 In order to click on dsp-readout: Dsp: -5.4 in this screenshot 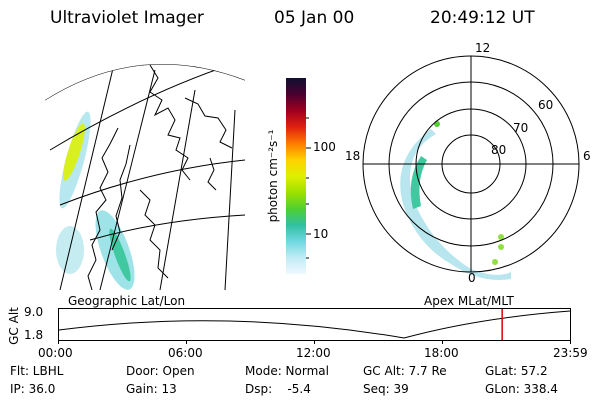, I will do `click(278, 389)`.